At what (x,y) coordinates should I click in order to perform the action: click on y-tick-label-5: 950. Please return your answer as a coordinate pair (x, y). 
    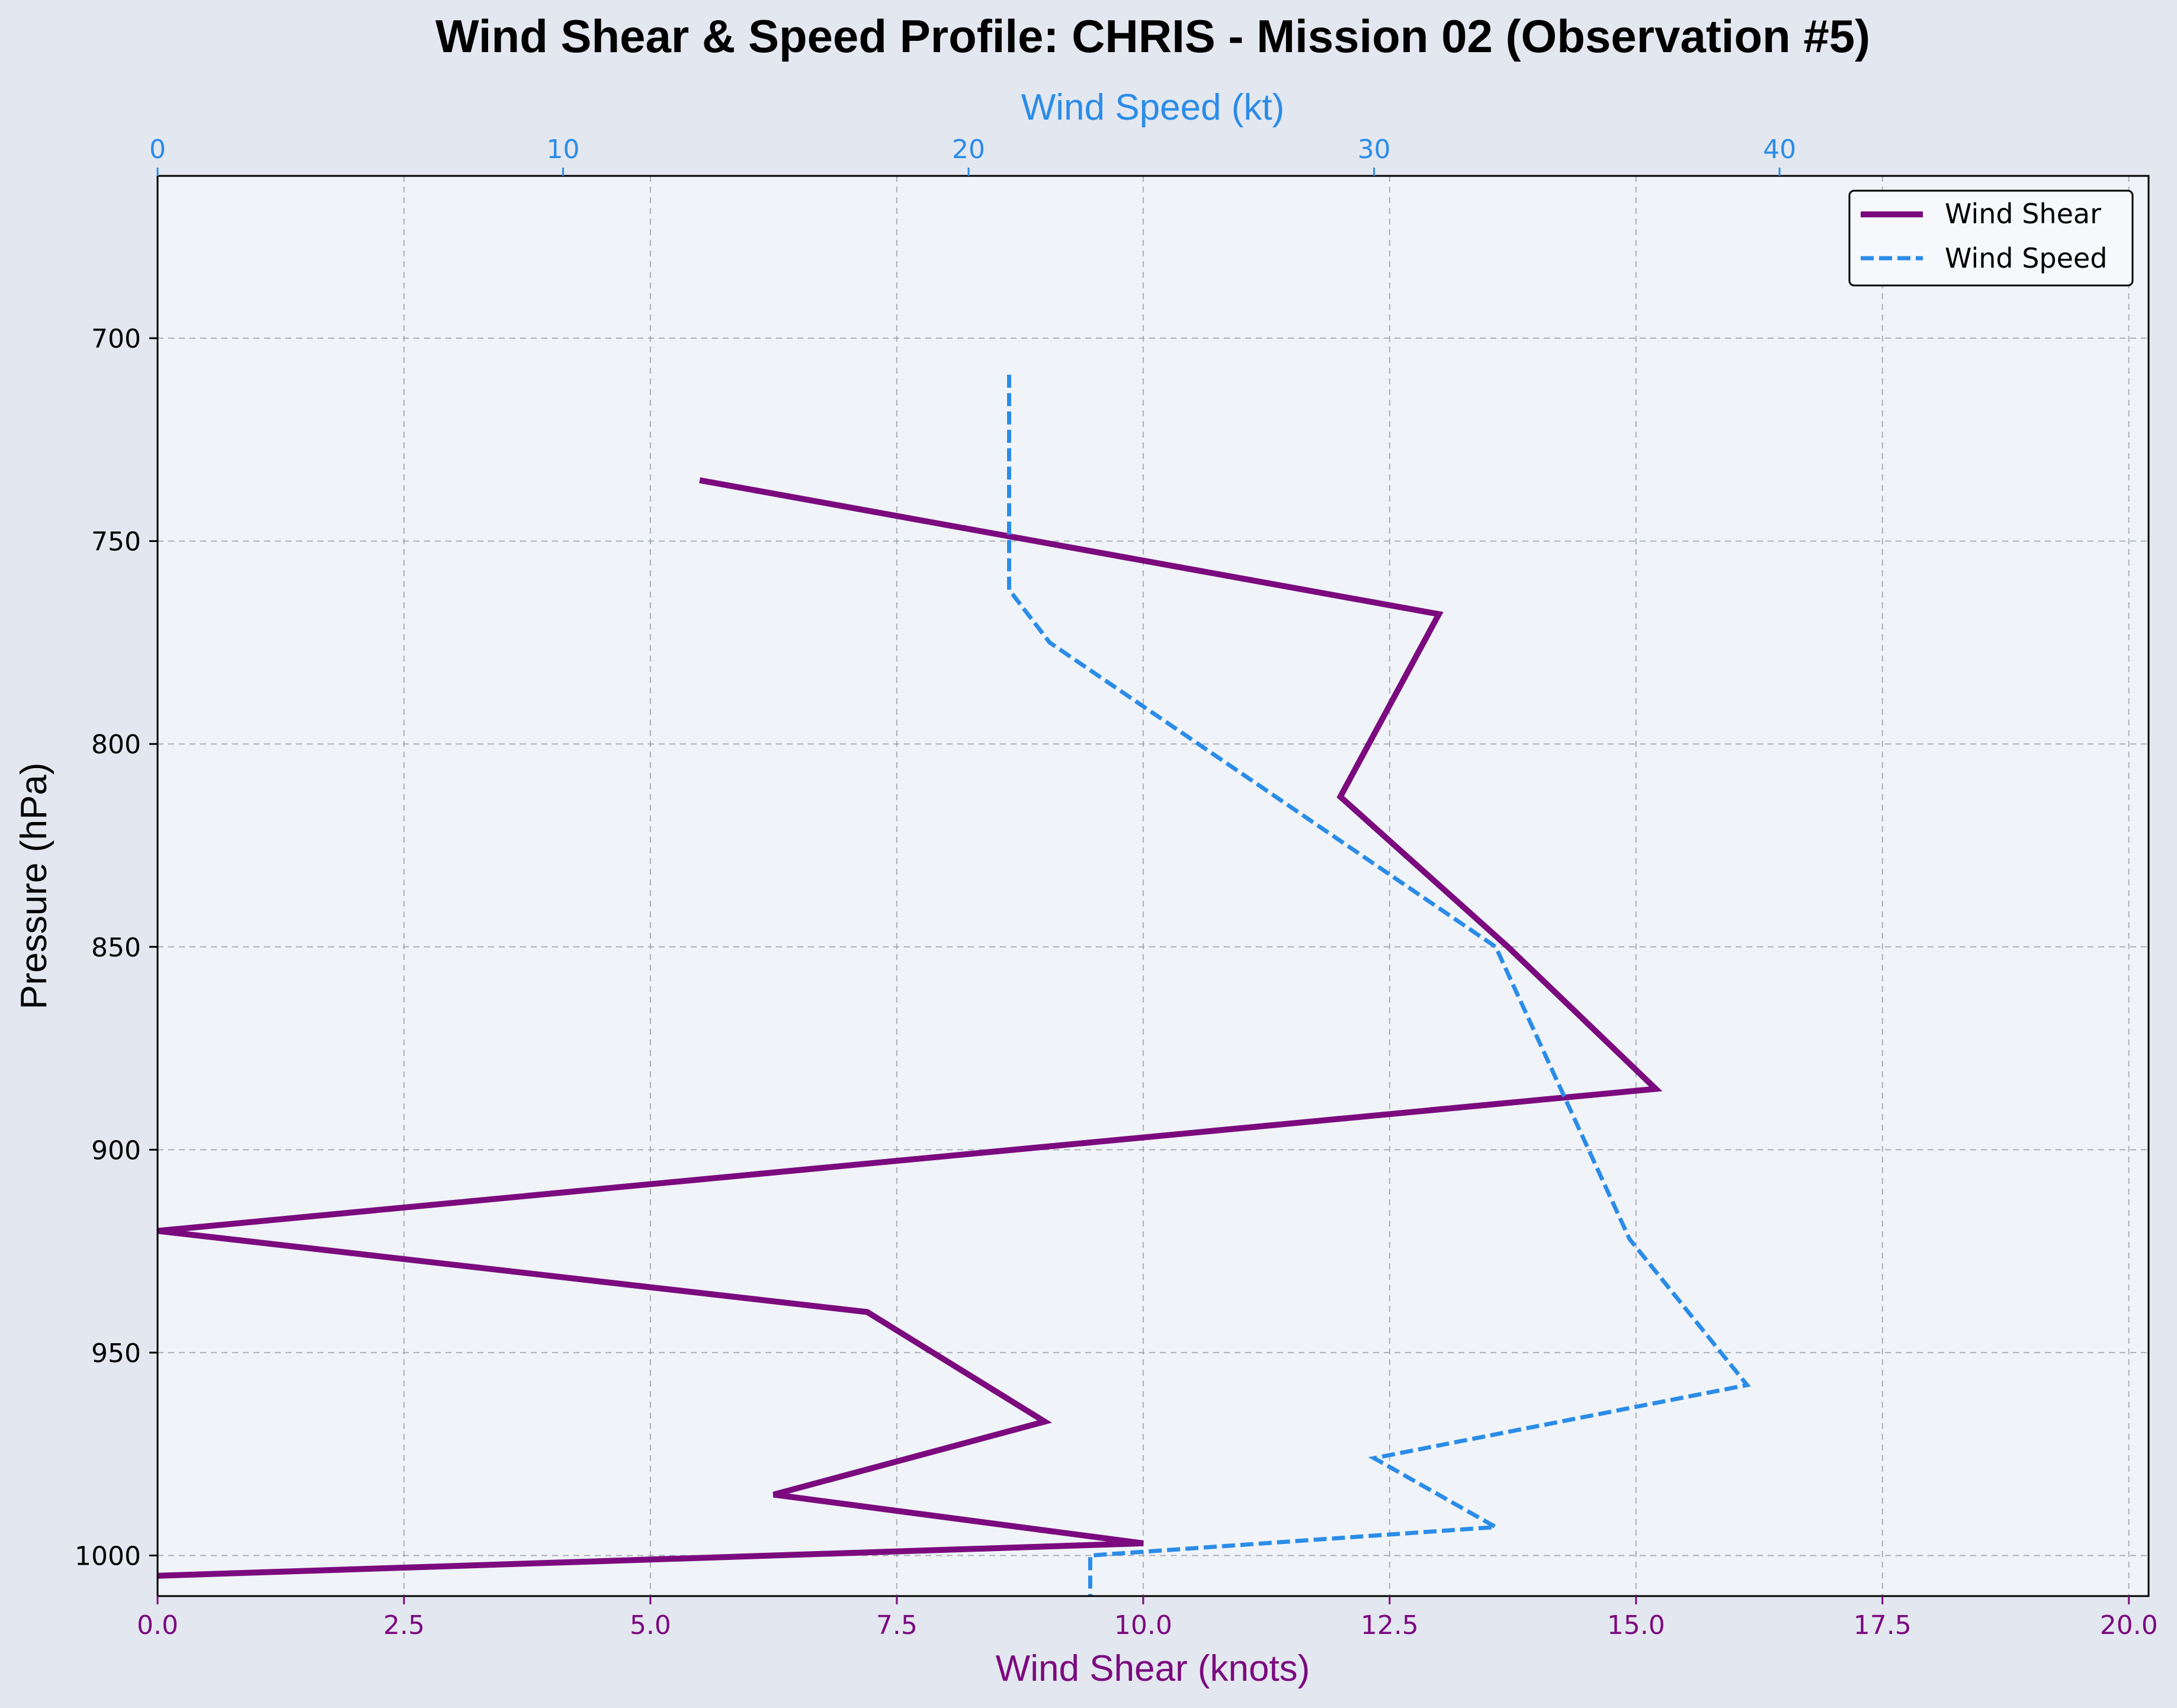
    Looking at the image, I should click on (116, 1353).